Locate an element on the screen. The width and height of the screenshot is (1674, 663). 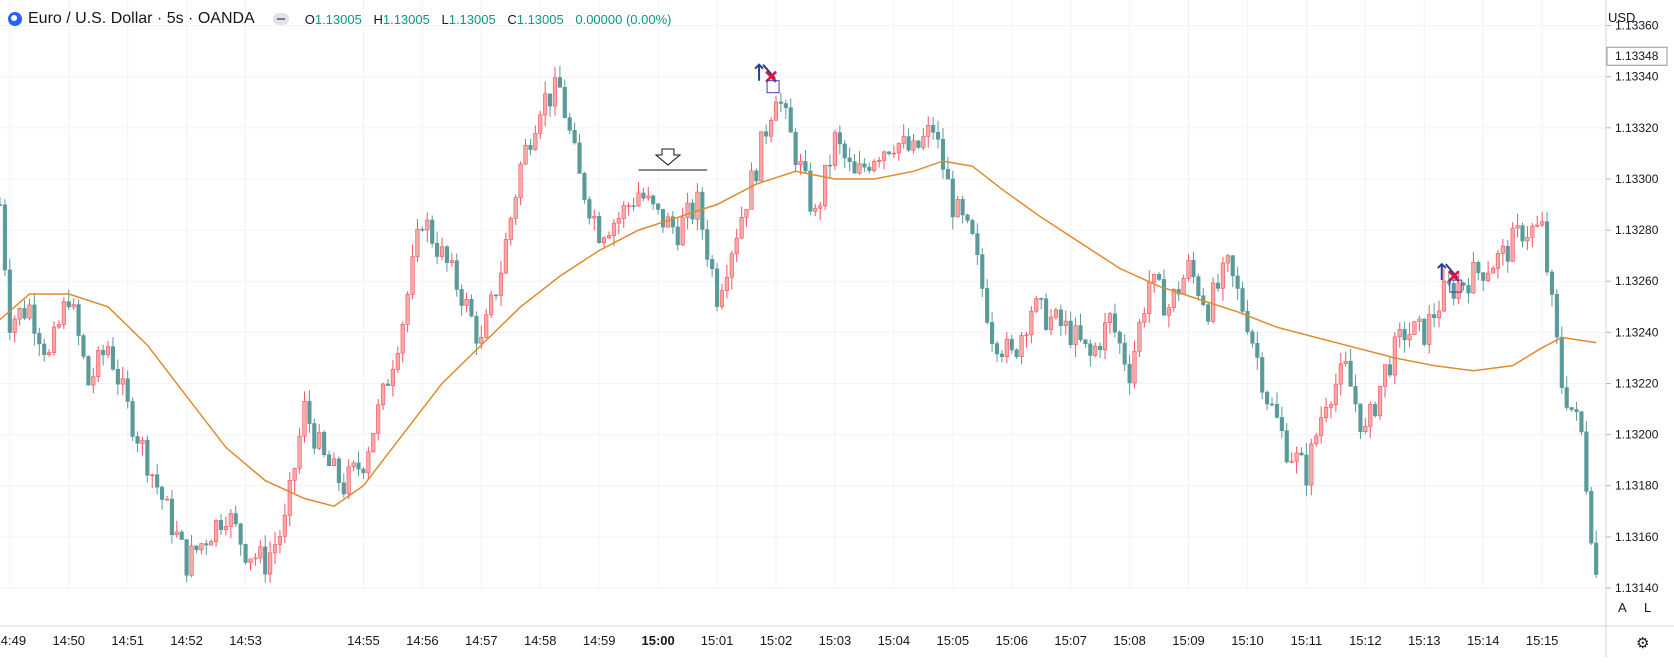
current-price-label: 1.13348 is located at coordinates (1637, 56).